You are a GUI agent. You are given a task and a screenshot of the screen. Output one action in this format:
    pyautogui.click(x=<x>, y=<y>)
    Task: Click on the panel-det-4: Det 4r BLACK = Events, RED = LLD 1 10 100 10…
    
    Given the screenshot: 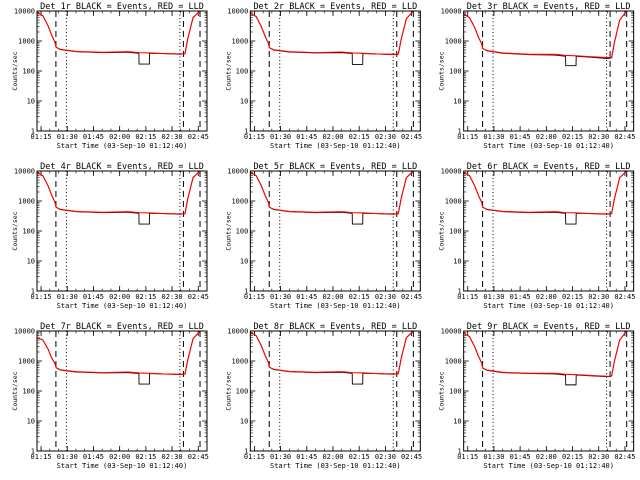 What is the action you would take?
    pyautogui.click(x=110, y=236)
    